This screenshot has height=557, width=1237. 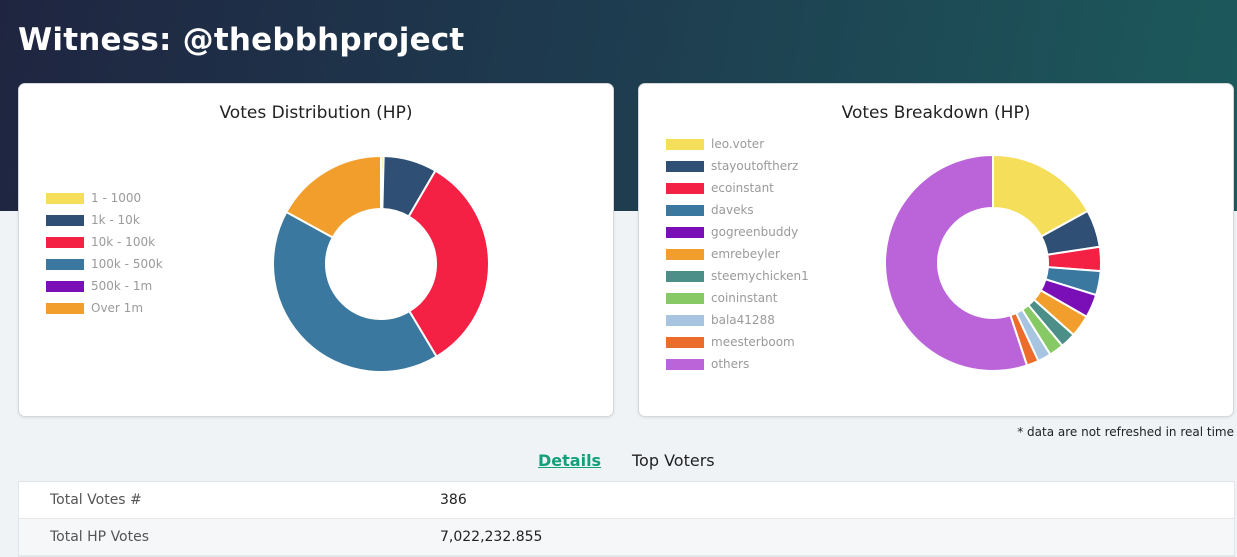 I want to click on legend-label: stayoutoftherz, so click(x=755, y=166).